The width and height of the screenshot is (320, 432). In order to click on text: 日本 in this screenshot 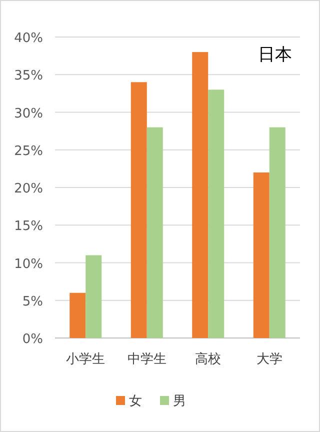, I will do `click(275, 55)`.